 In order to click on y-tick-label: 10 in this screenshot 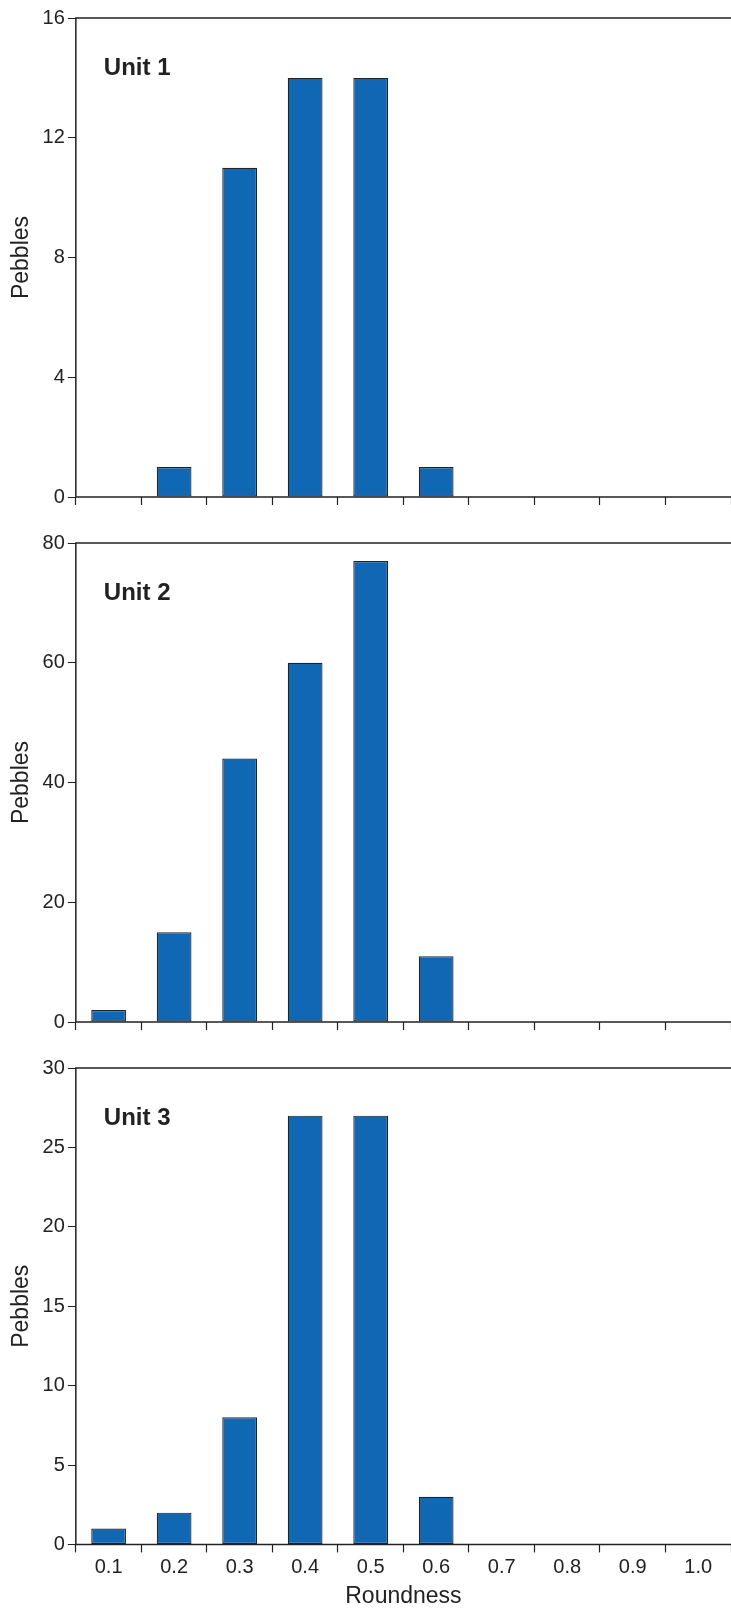, I will do `click(53, 1384)`.